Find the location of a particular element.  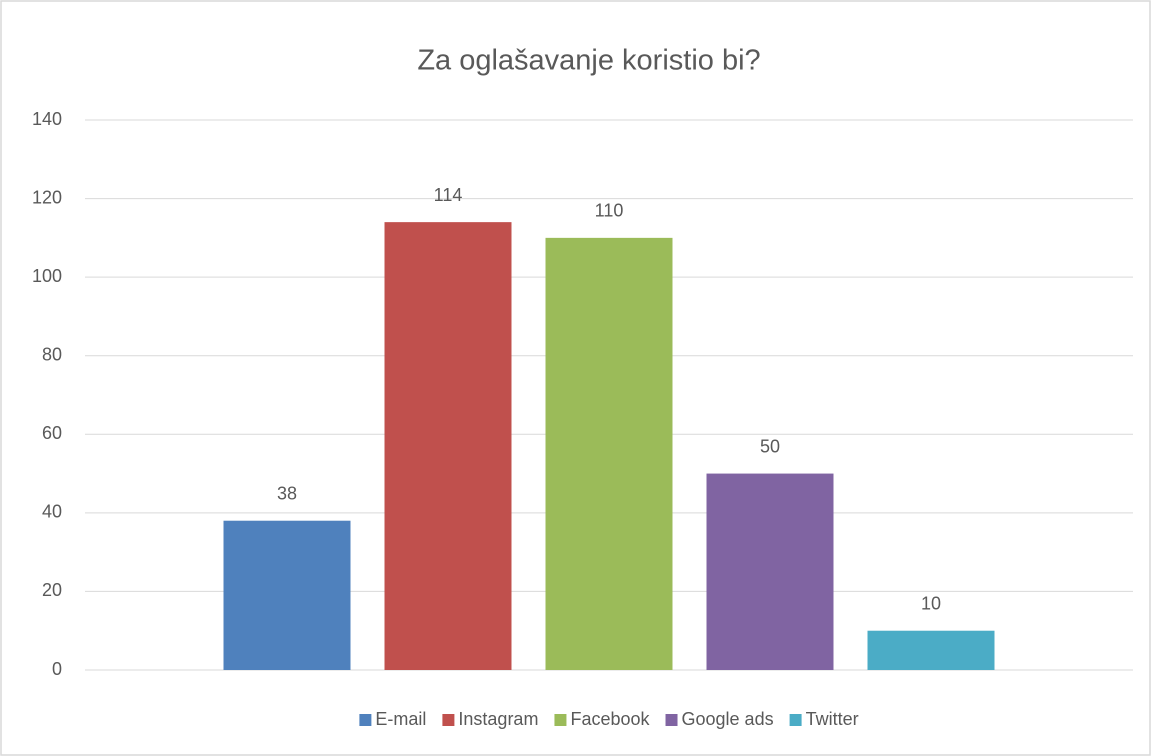

y-tick-label: 100 is located at coordinates (47, 276).